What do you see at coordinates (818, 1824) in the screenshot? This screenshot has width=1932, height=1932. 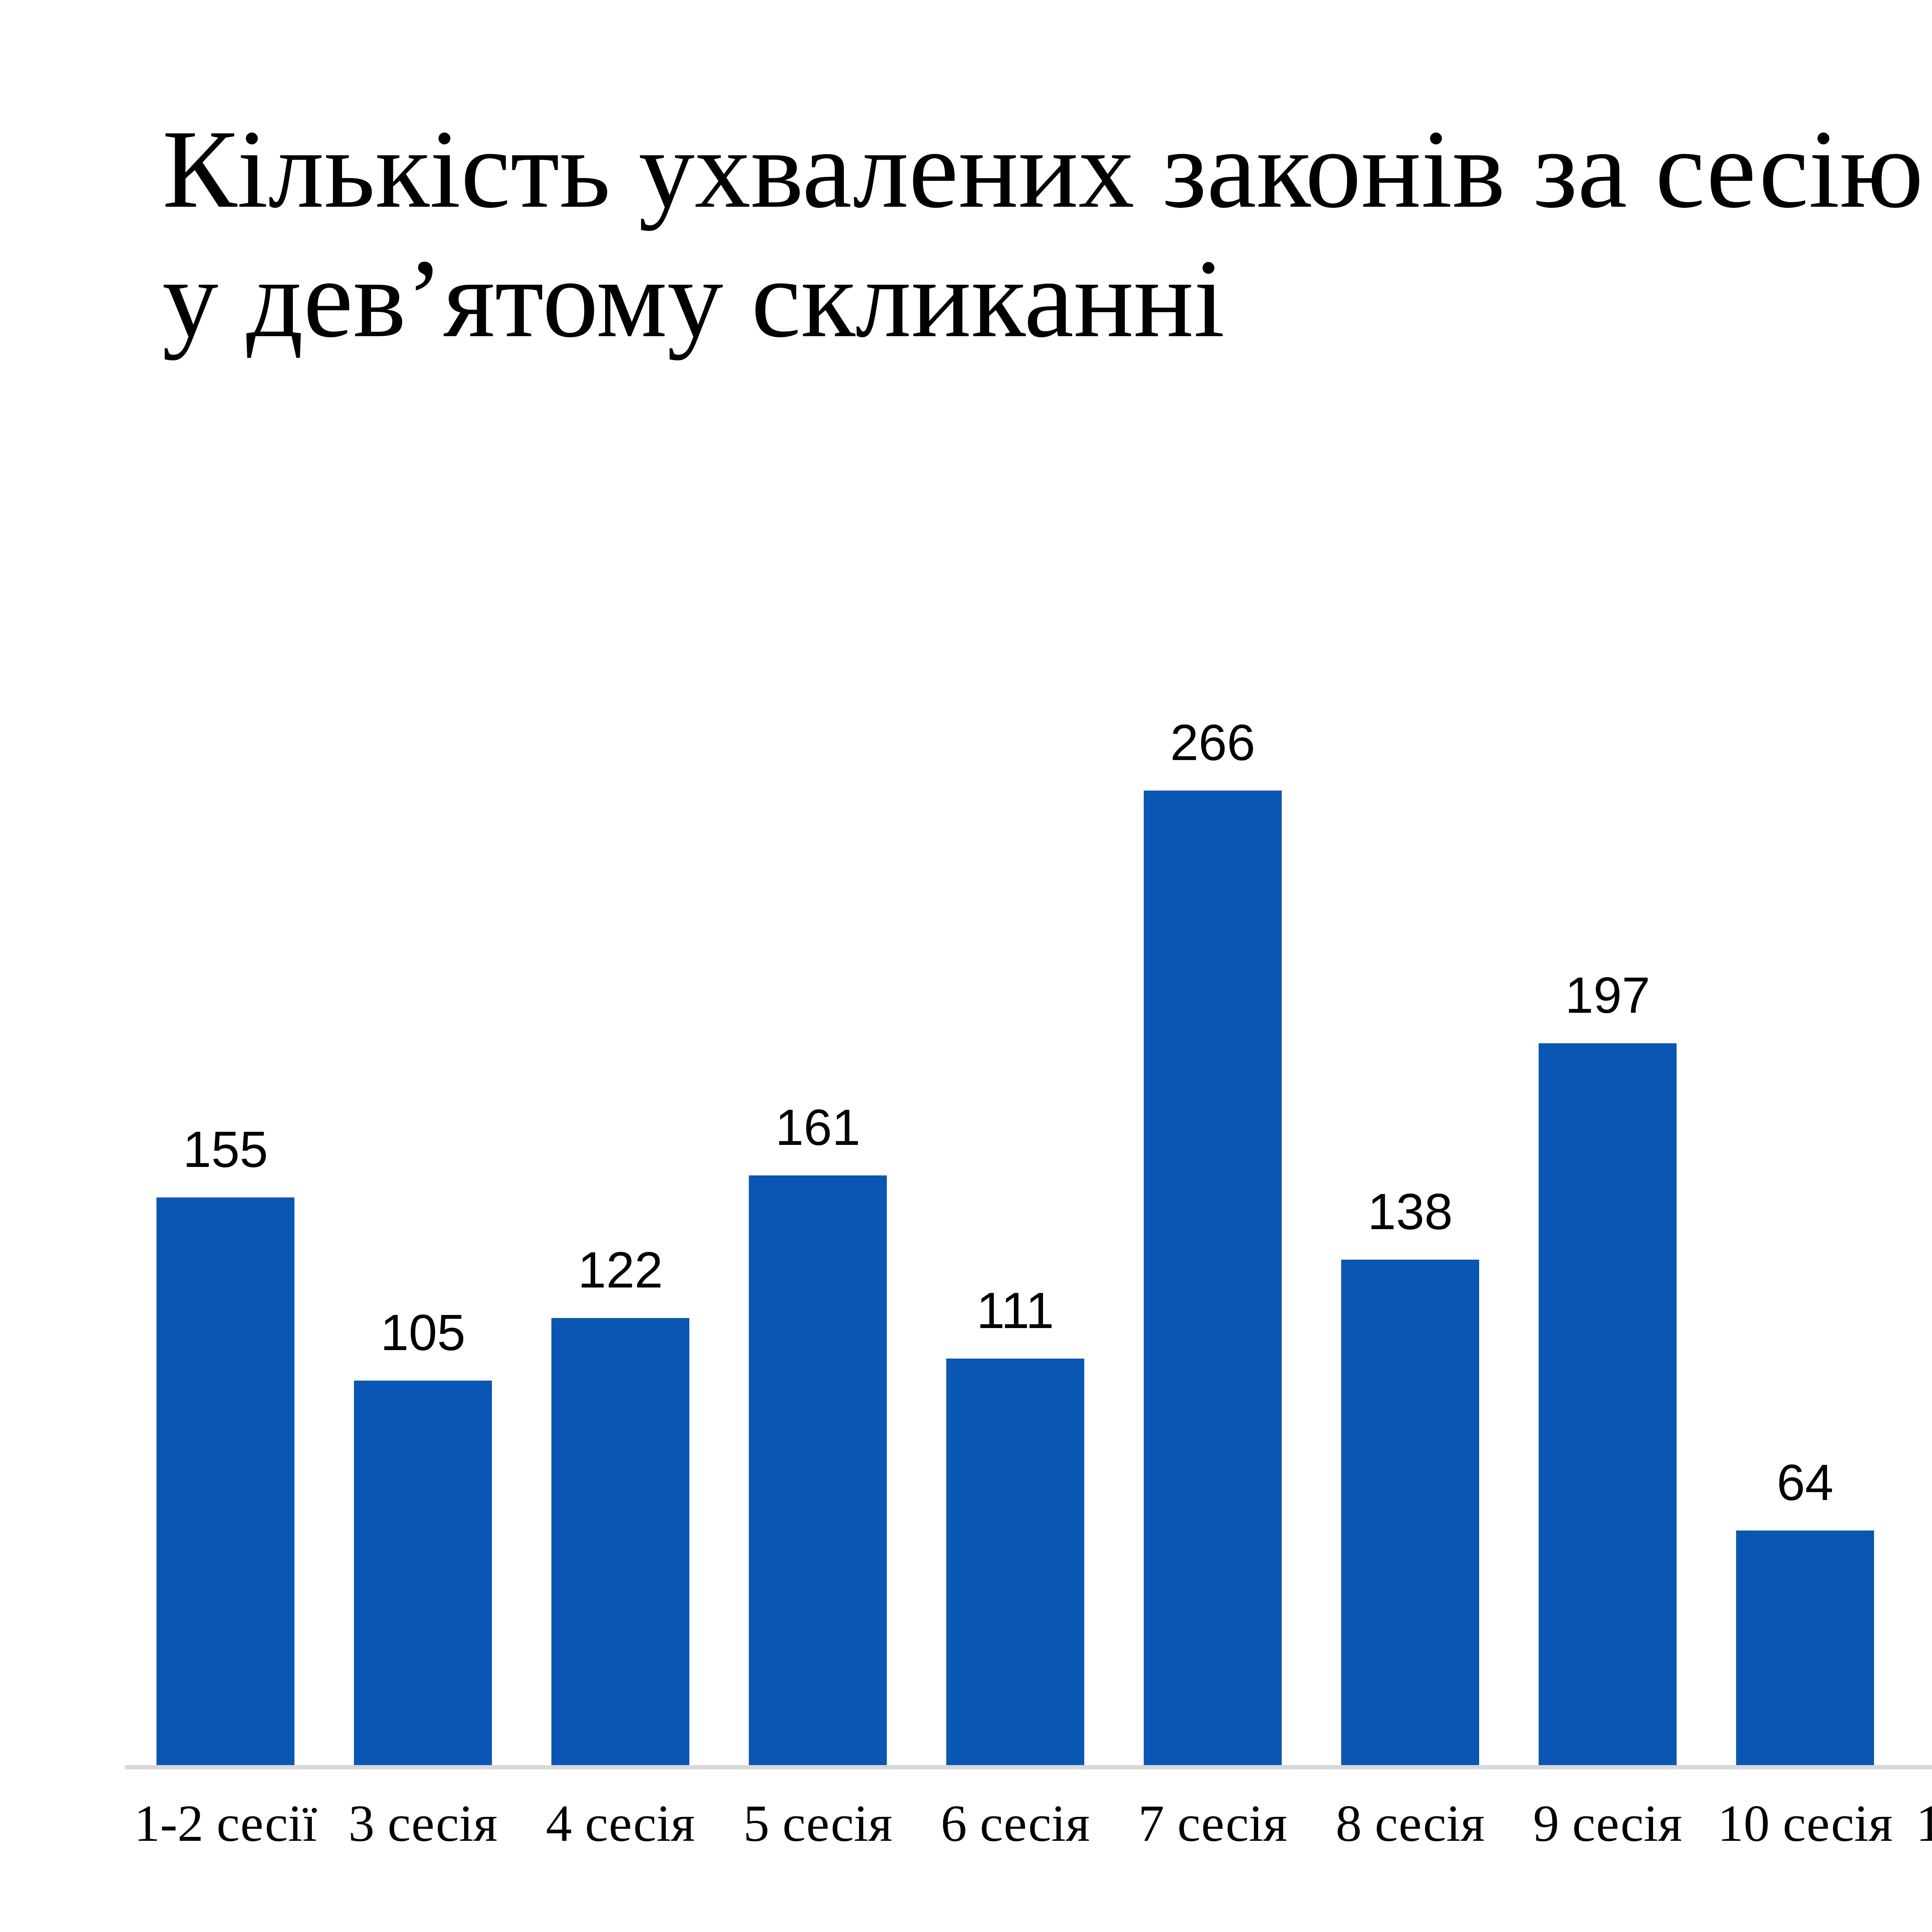 I see `x-axis-label: 5 сесія` at bounding box center [818, 1824].